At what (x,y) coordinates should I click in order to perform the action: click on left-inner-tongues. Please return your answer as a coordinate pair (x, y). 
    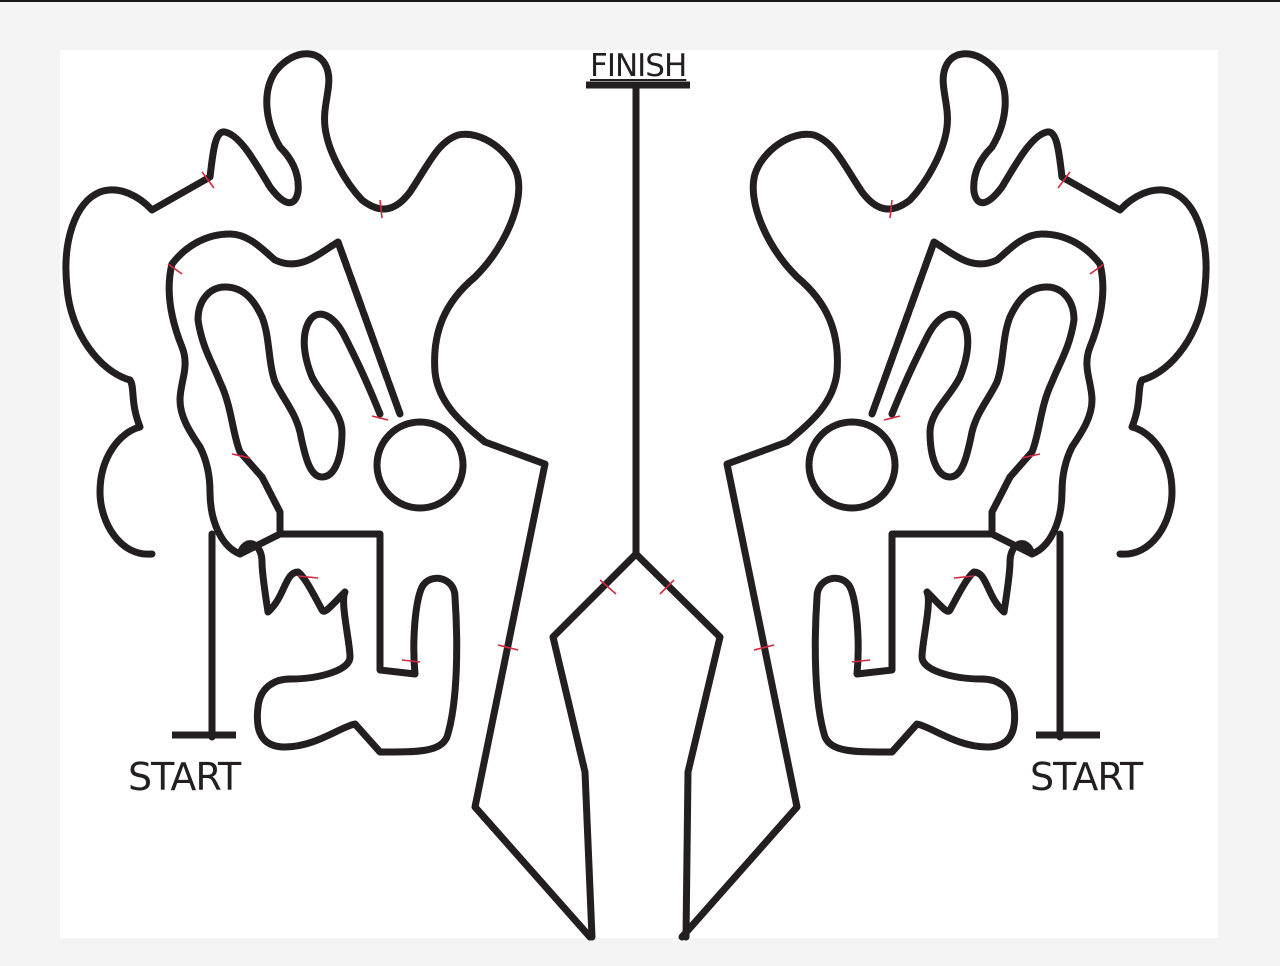
    Looking at the image, I should click on (289, 382).